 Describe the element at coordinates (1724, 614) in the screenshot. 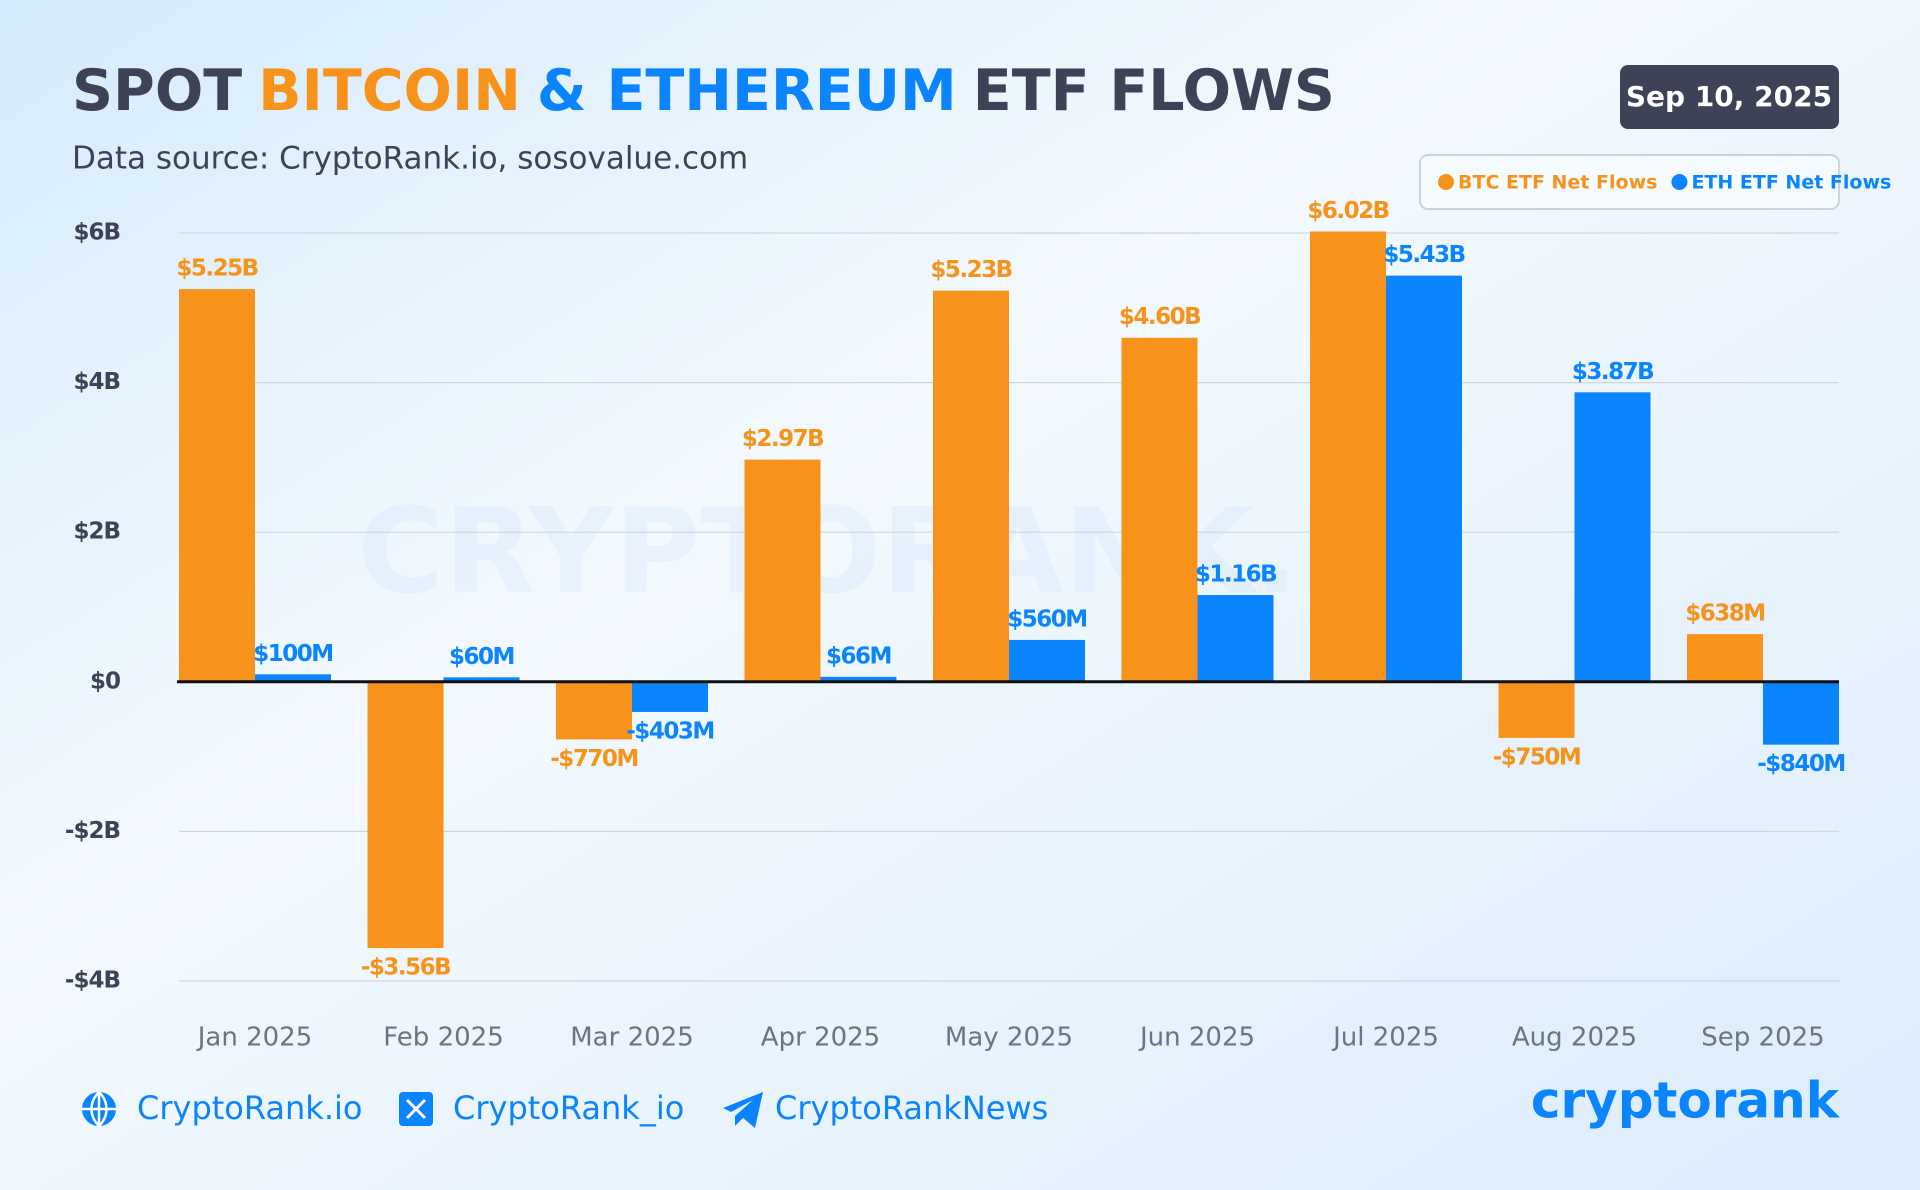

I see `value-label: $638M` at that location.